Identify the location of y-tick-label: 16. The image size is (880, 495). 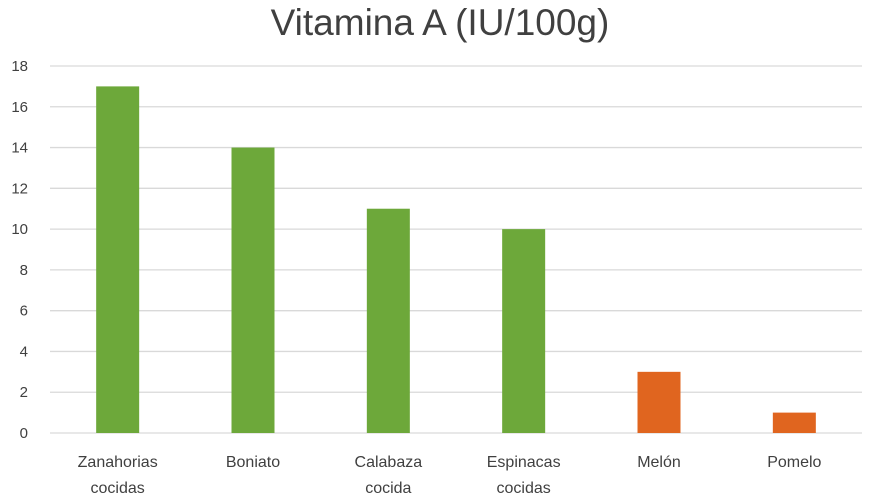
(19, 107).